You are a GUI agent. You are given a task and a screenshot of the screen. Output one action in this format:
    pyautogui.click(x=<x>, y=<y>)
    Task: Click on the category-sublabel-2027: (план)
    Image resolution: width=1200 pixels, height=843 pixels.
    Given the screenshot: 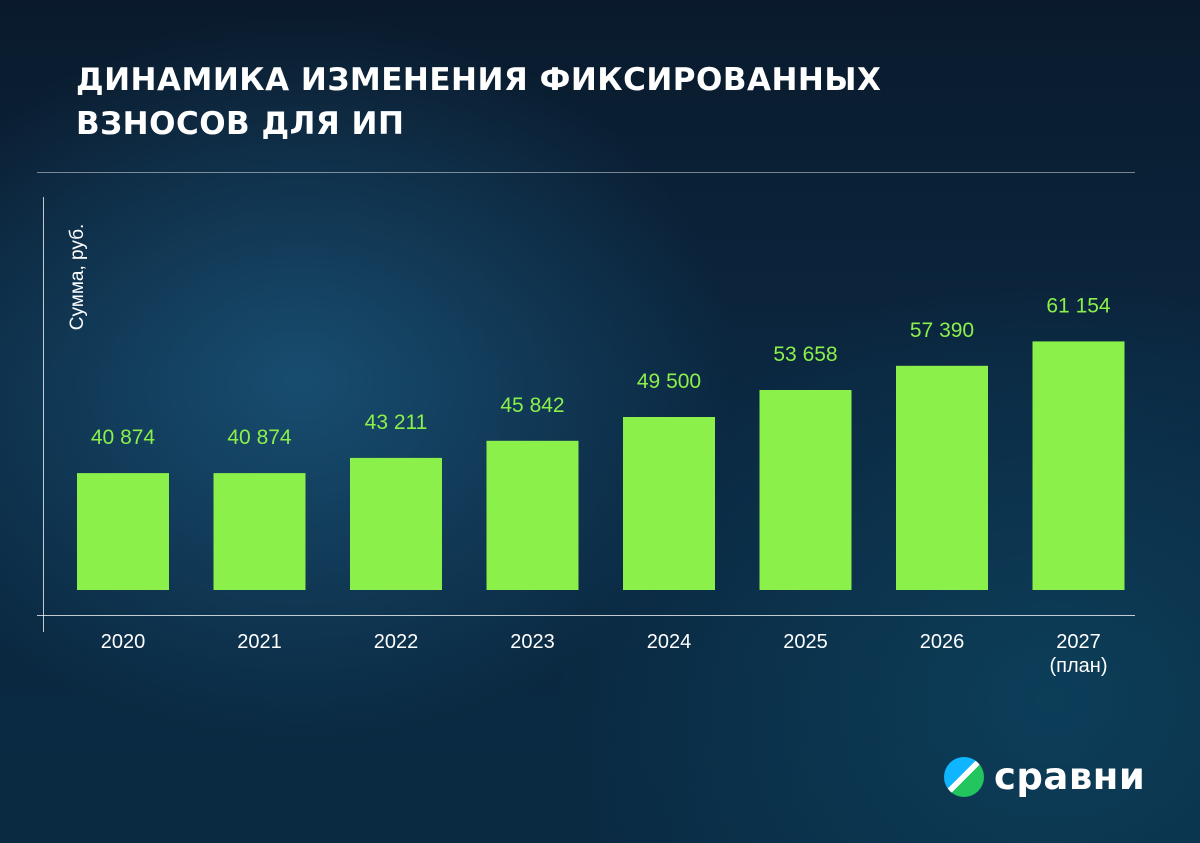 What is the action you would take?
    pyautogui.click(x=1079, y=666)
    